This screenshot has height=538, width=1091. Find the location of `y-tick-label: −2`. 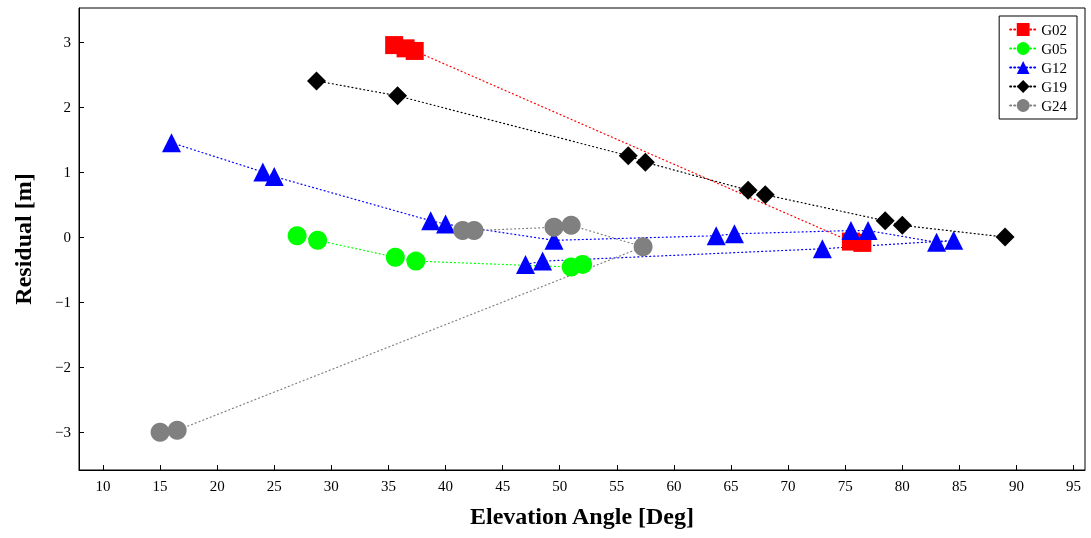

y-tick-label: −2 is located at coordinates (63, 367).